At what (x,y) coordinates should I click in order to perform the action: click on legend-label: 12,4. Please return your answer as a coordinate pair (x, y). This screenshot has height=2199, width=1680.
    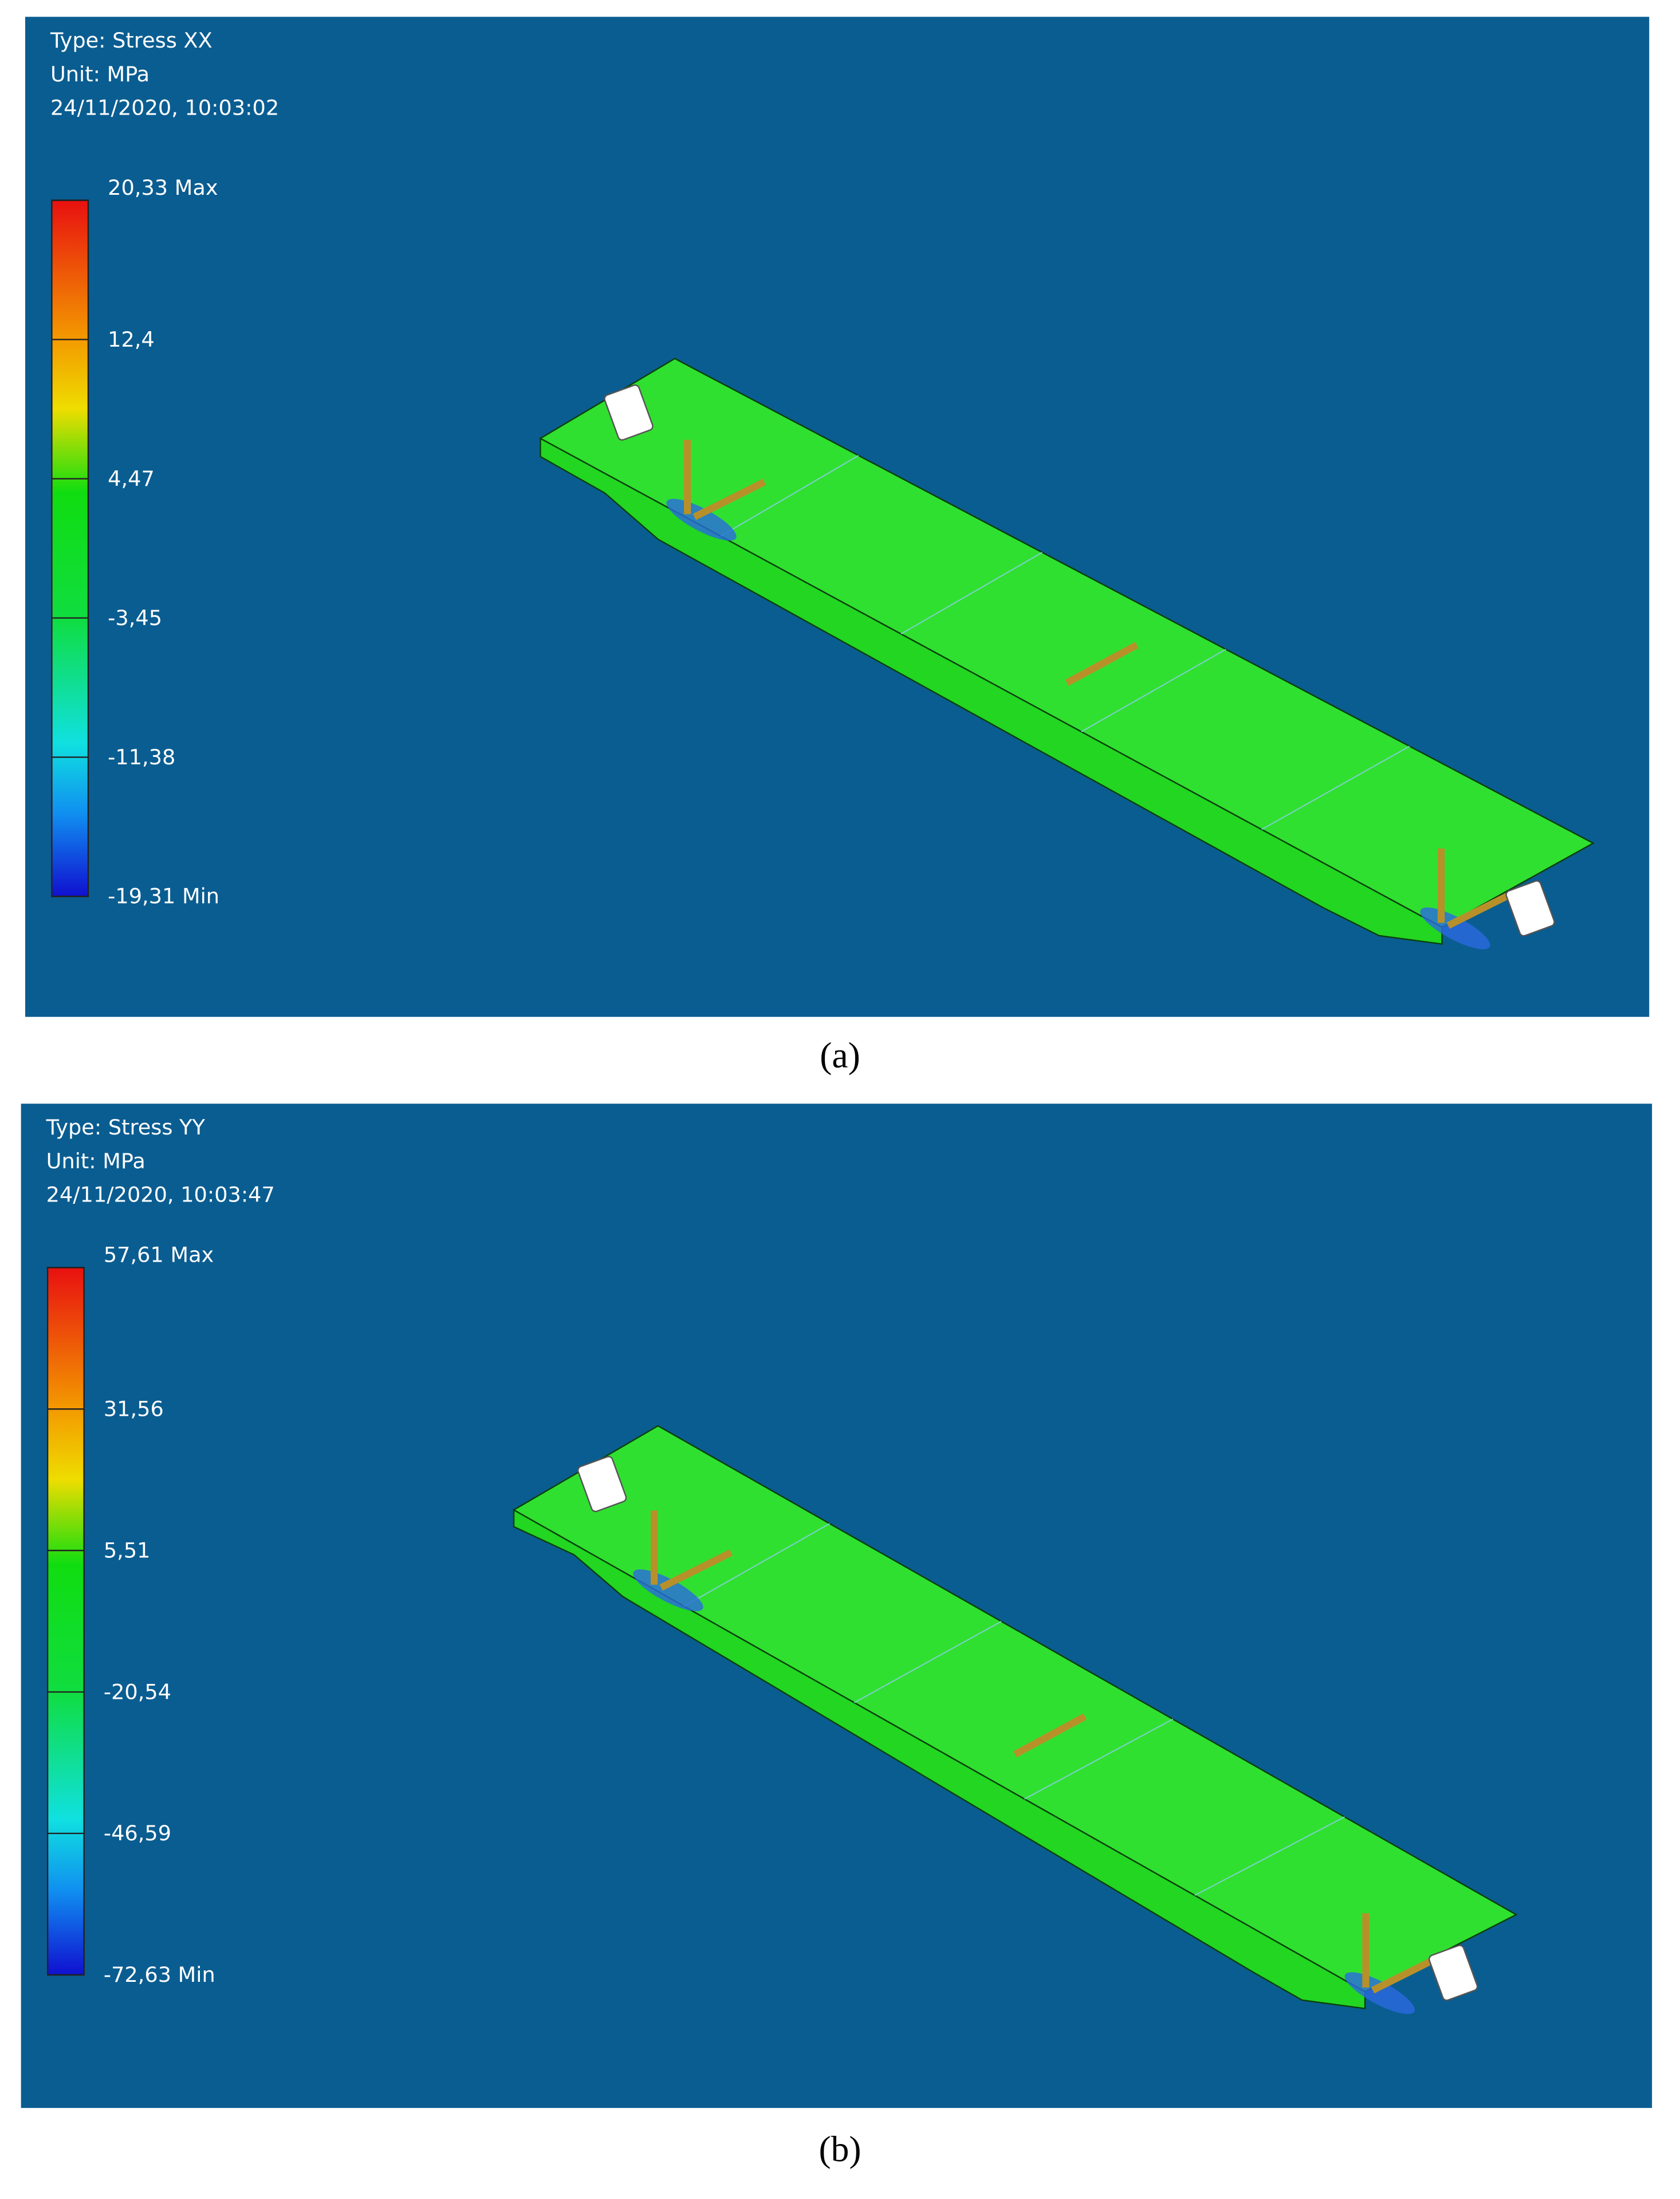
    Looking at the image, I should click on (131, 339).